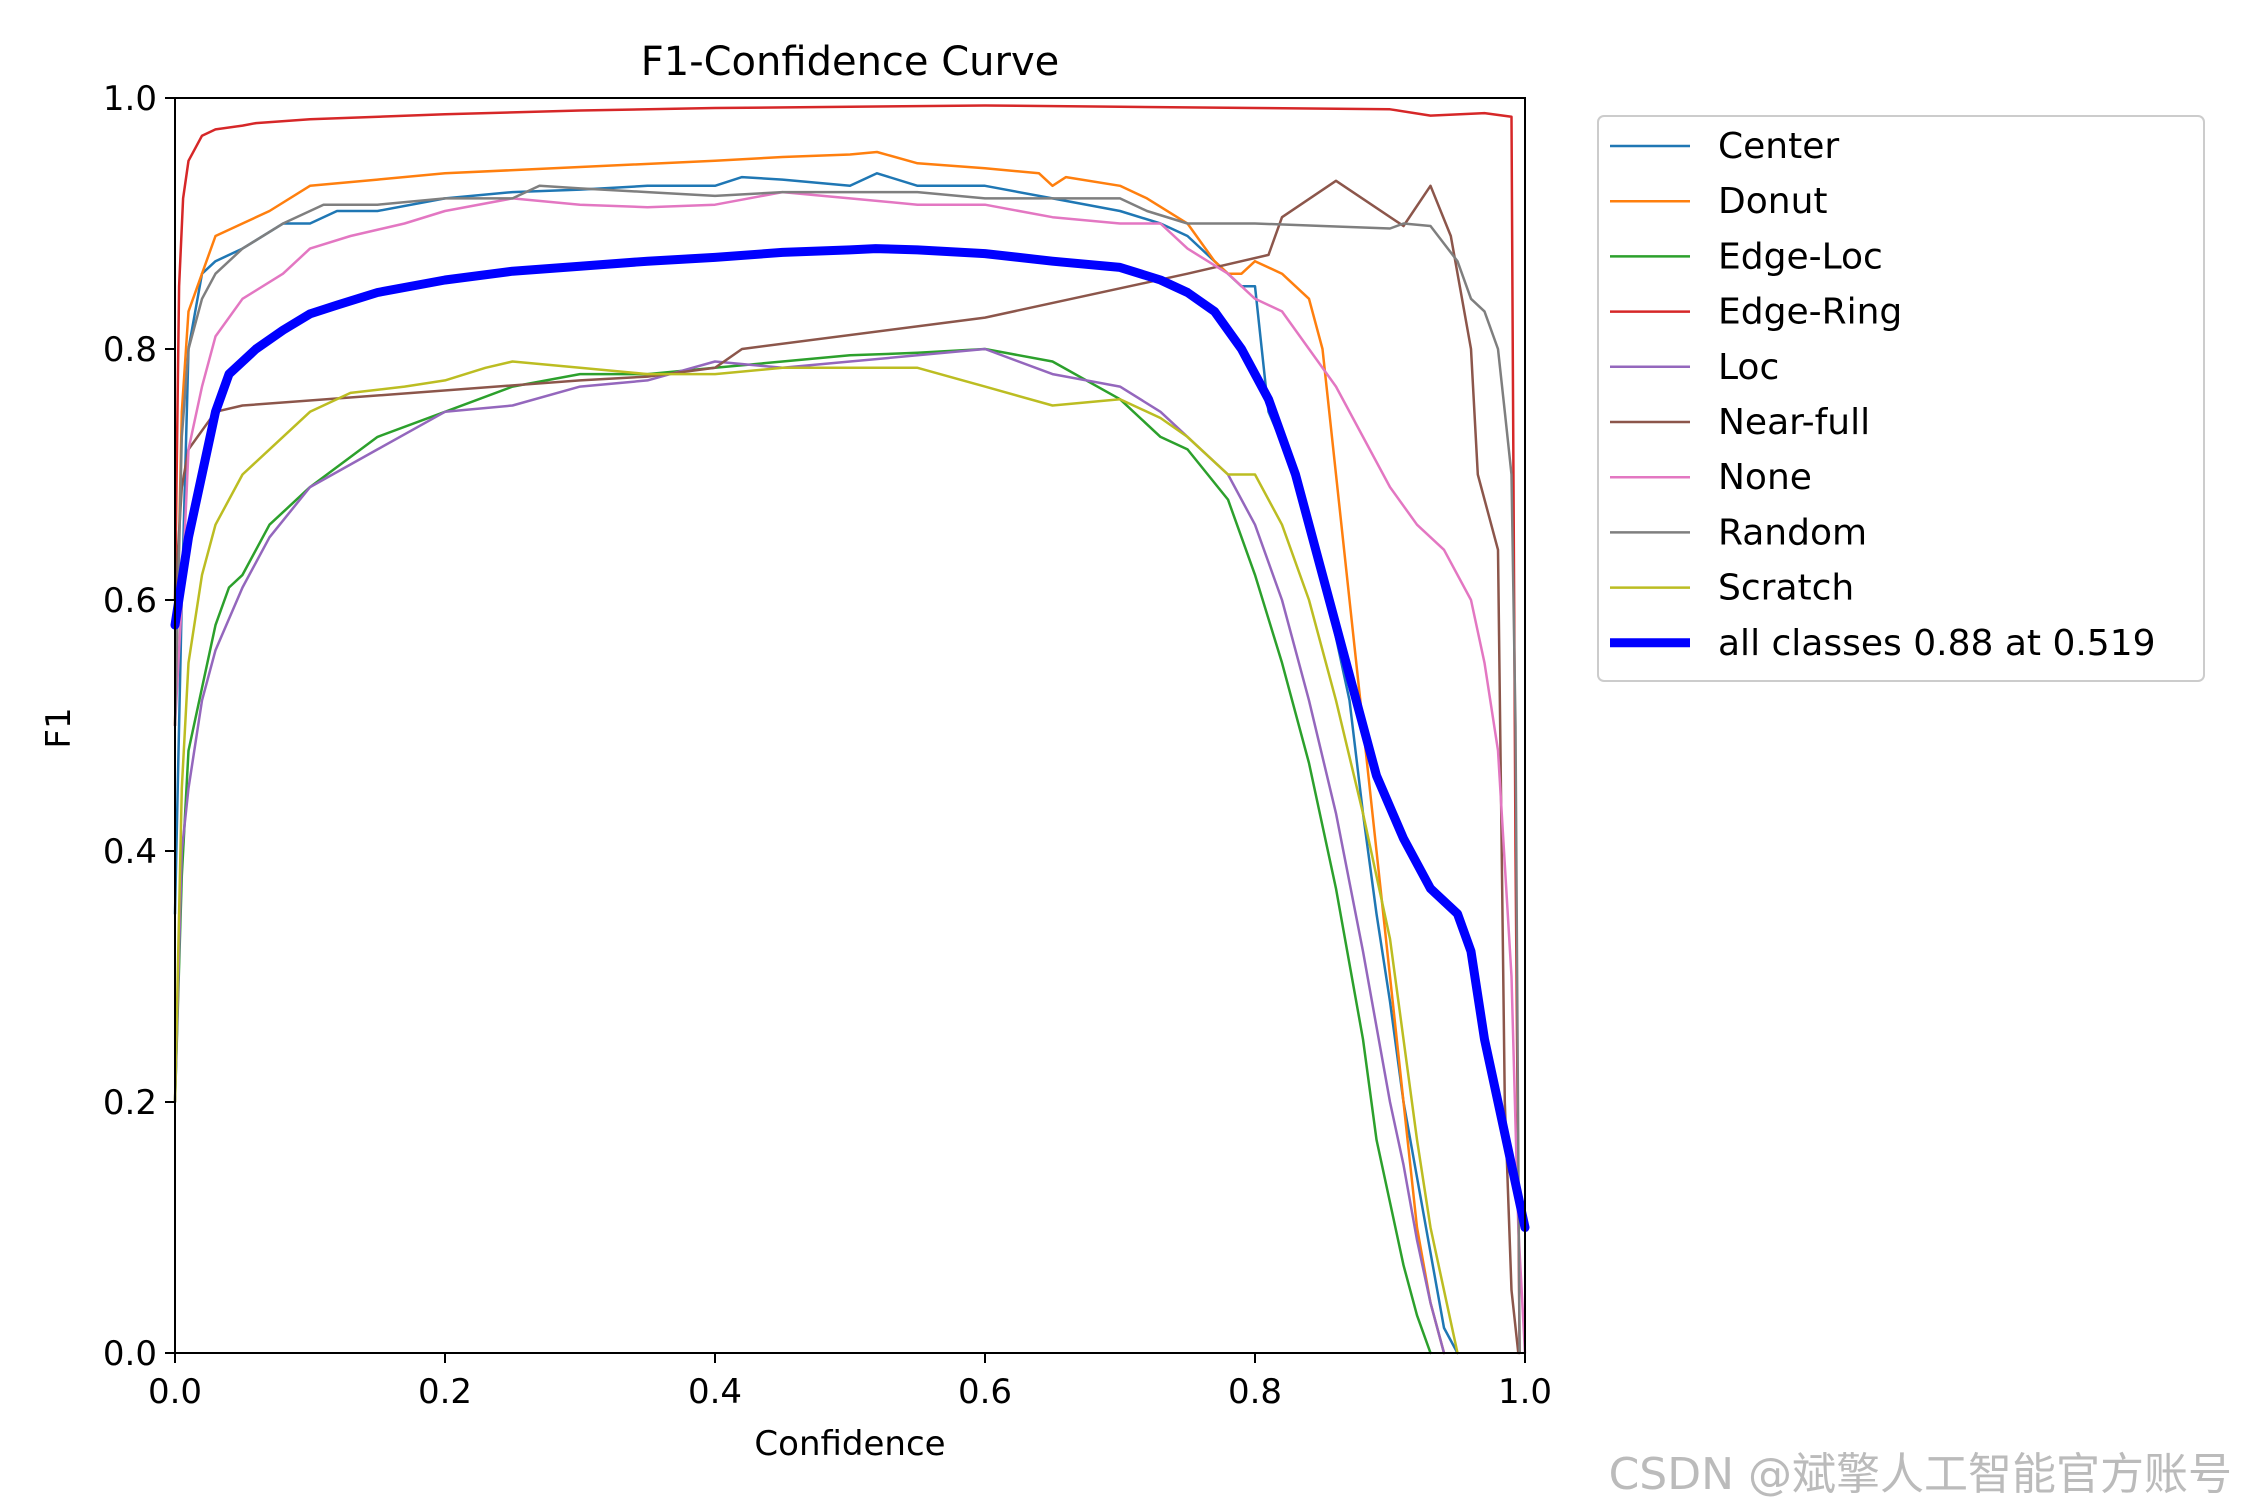 Image resolution: width=2250 pixels, height=1502 pixels. What do you see at coordinates (985, 1392) in the screenshot?
I see `x-tick-label: 0.6` at bounding box center [985, 1392].